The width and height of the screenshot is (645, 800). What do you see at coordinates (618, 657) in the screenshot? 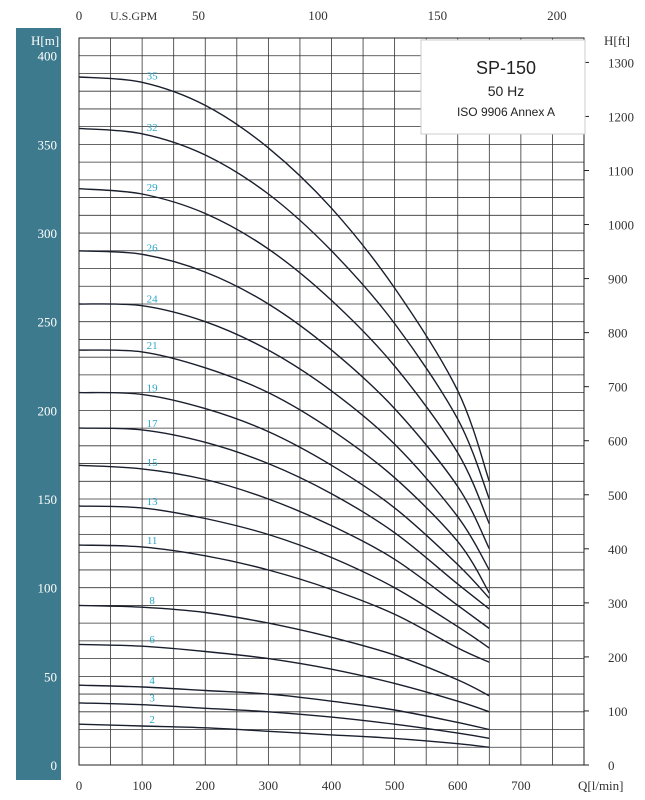
I see `y2-tick-label: 200` at bounding box center [618, 657].